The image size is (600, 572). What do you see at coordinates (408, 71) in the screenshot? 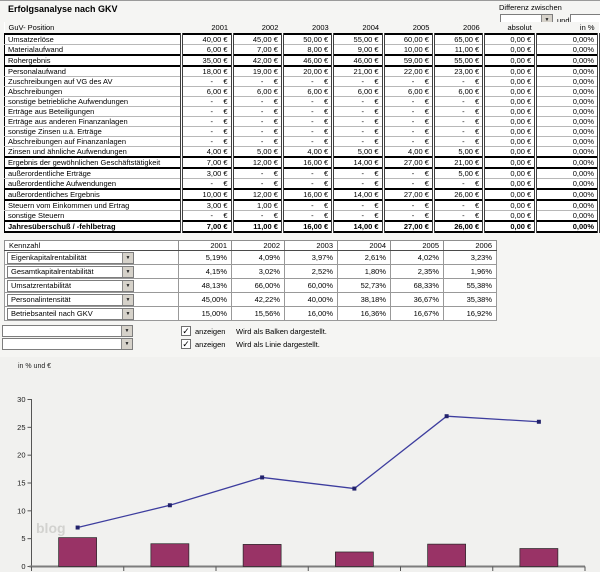
I see `guv-value-cell: 22,00 €` at bounding box center [408, 71].